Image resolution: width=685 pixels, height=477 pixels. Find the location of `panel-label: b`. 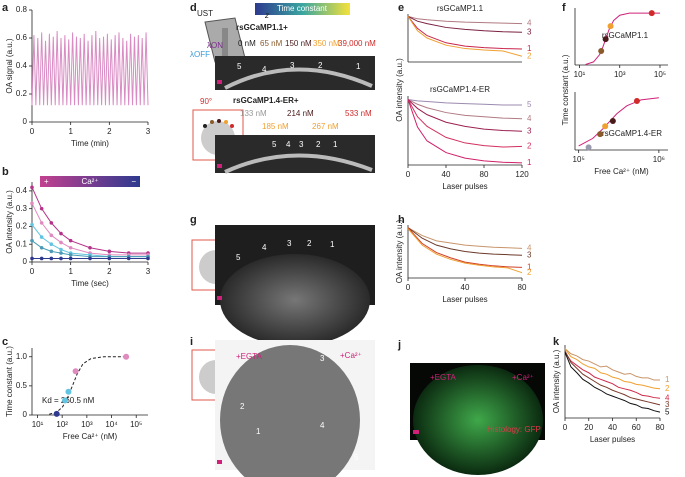

panel-label: b is located at coordinates (5, 172).